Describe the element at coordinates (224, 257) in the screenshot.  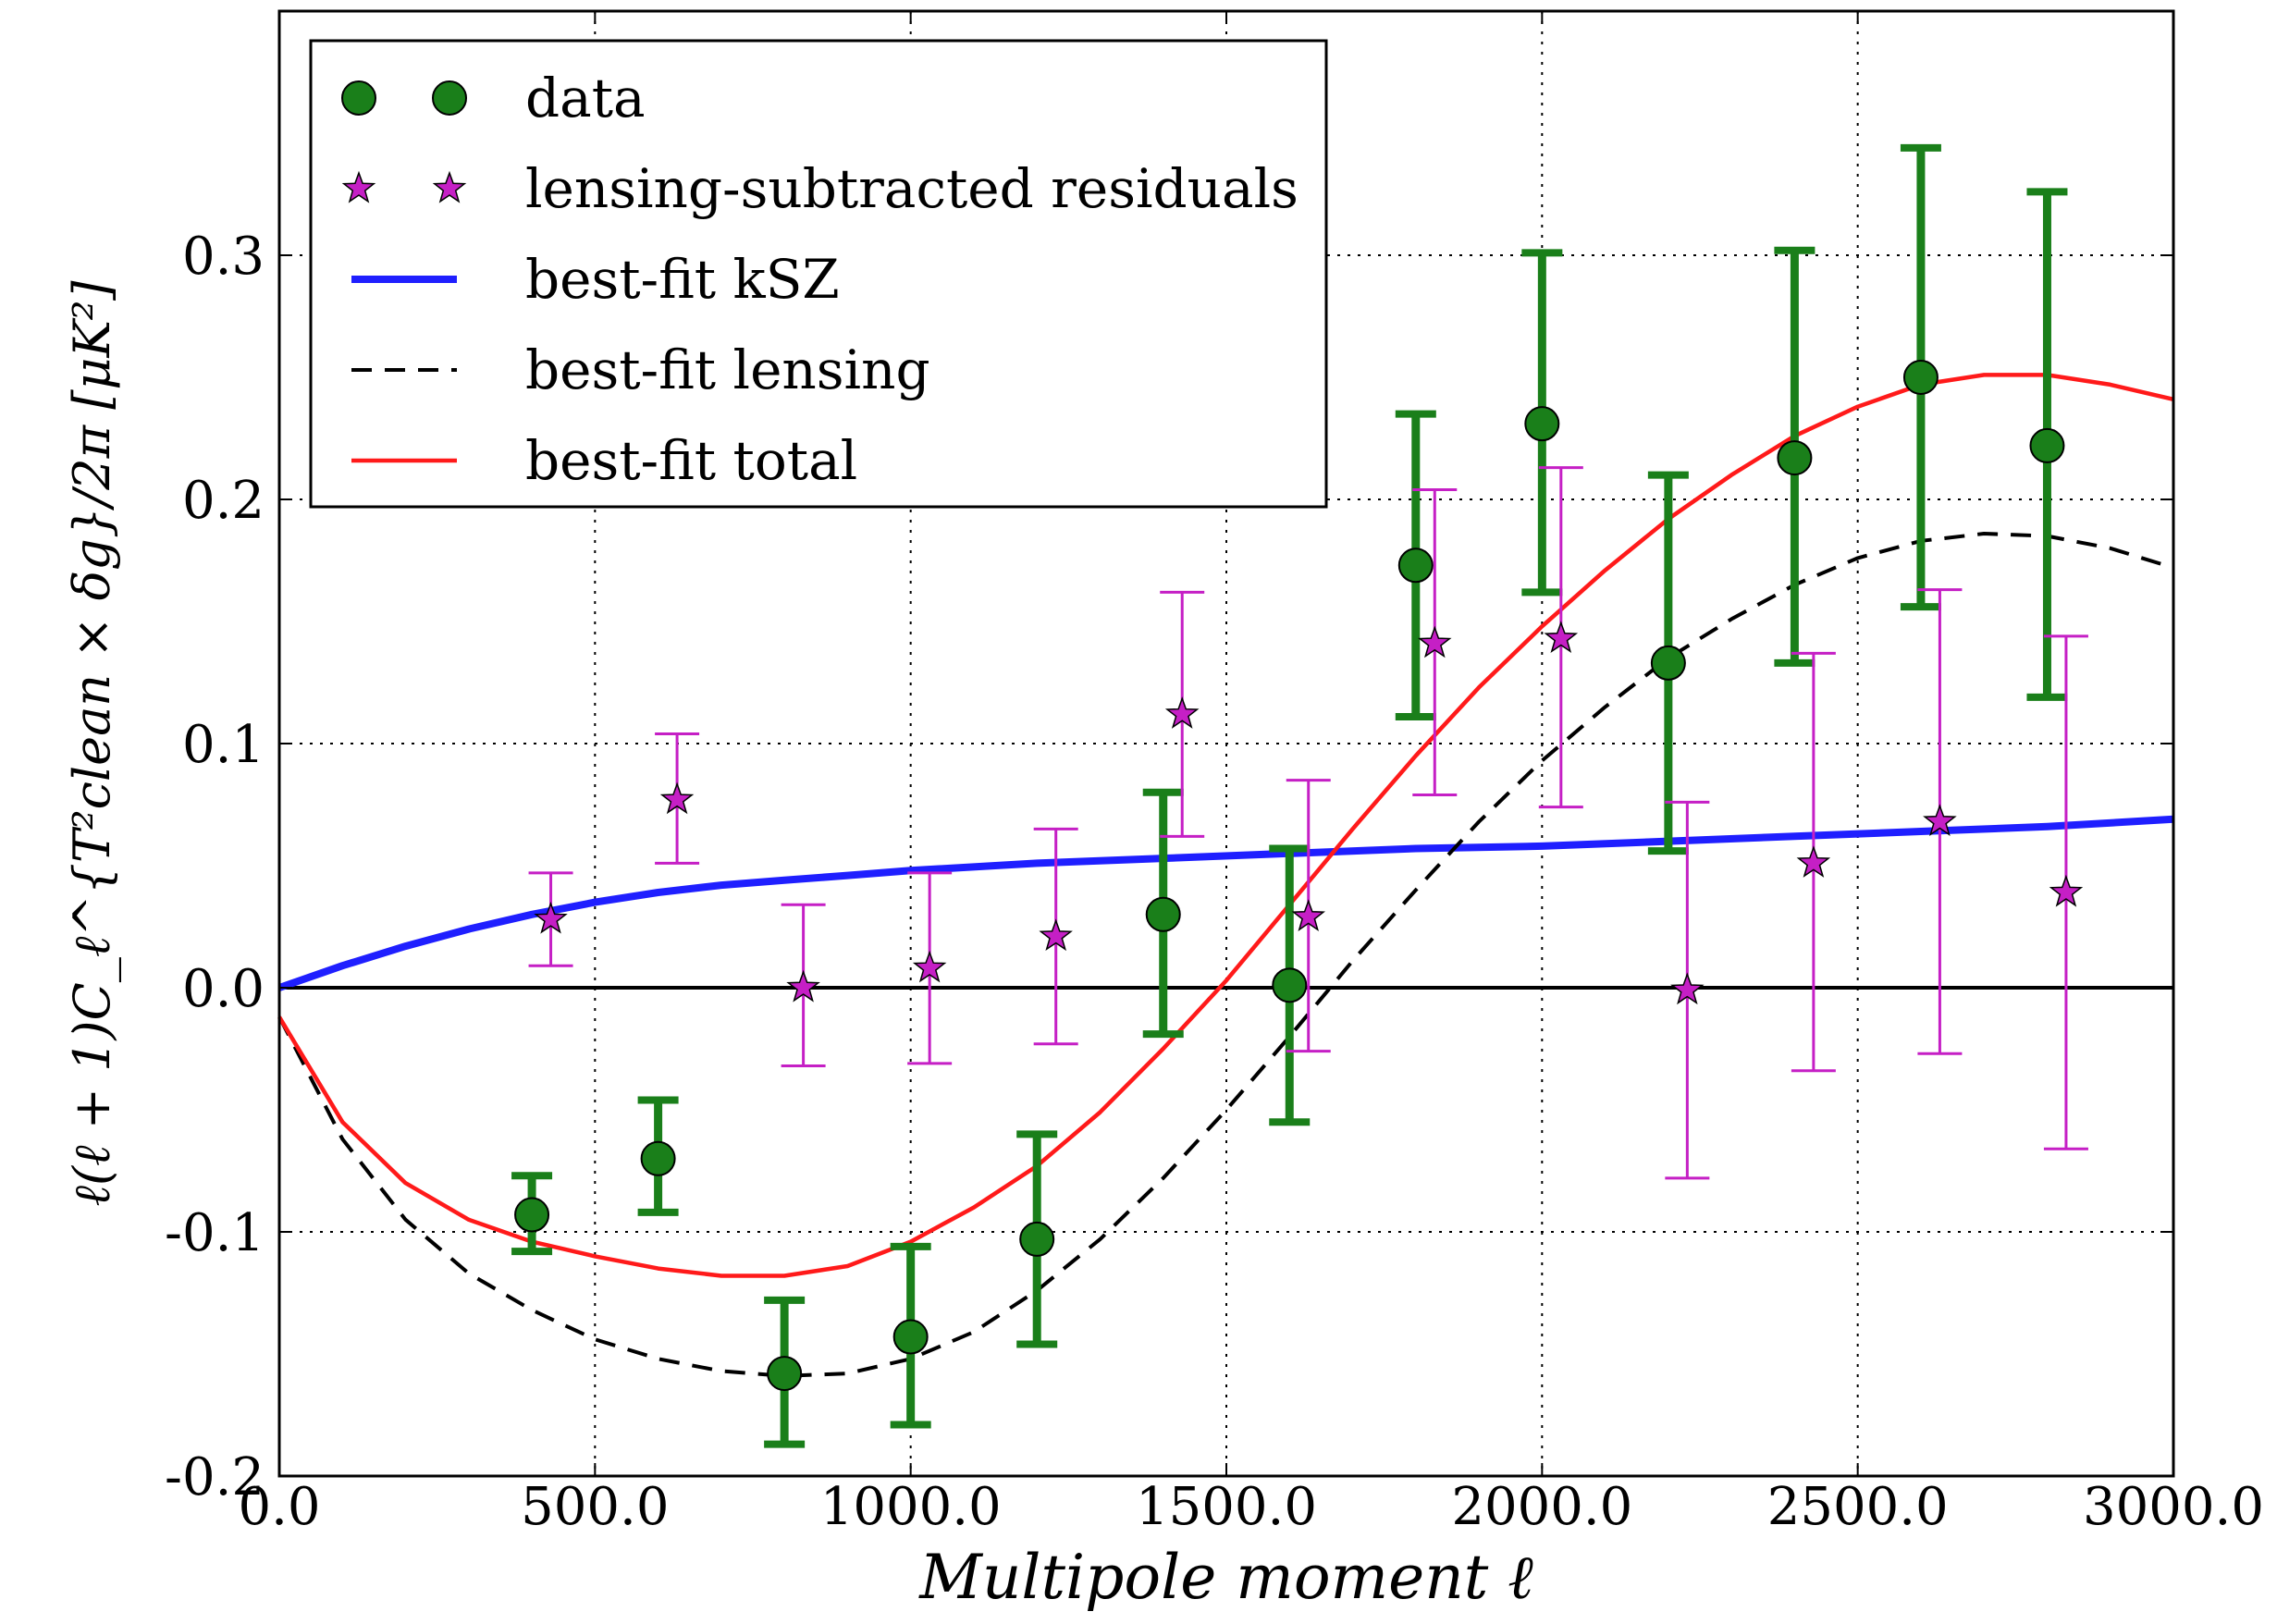
I see `y-tick-label: 0.3` at that location.